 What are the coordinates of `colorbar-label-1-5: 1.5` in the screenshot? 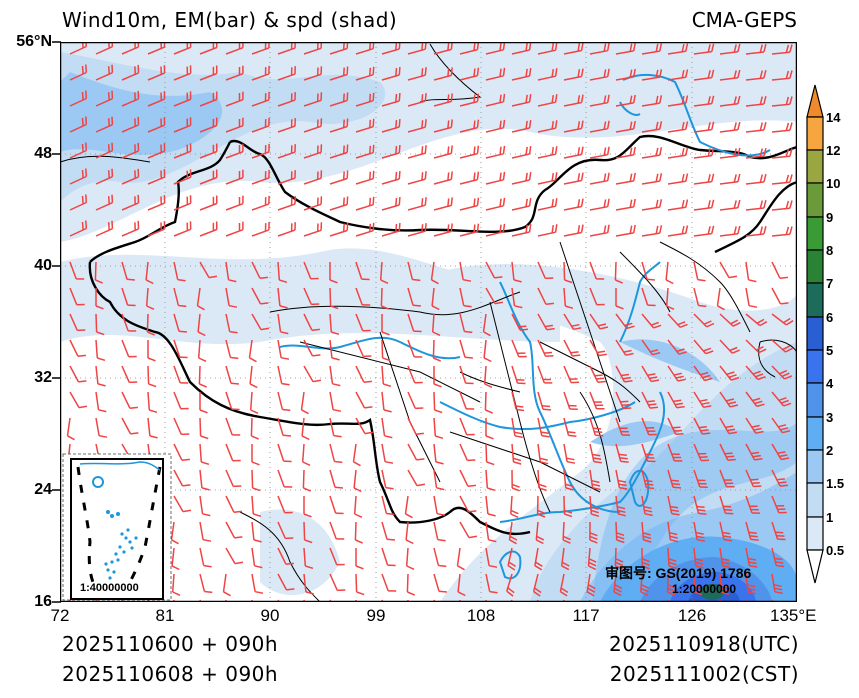 It's located at (835, 483).